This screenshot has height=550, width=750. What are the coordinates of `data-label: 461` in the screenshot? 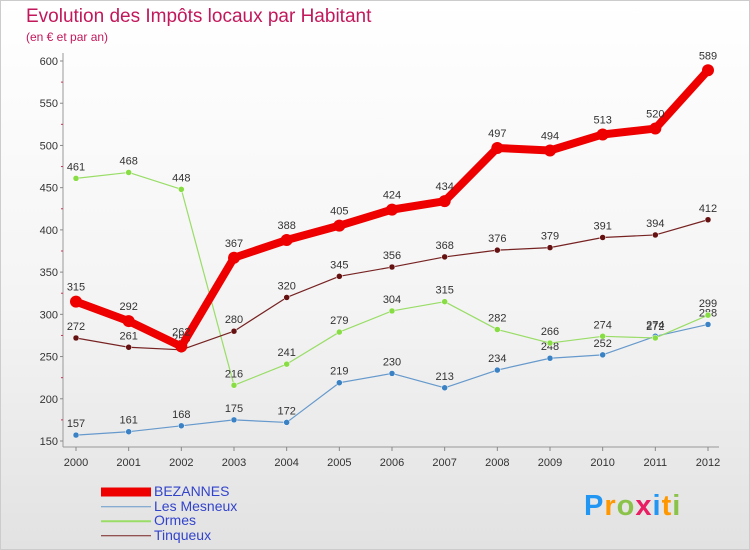 It's located at (76, 167).